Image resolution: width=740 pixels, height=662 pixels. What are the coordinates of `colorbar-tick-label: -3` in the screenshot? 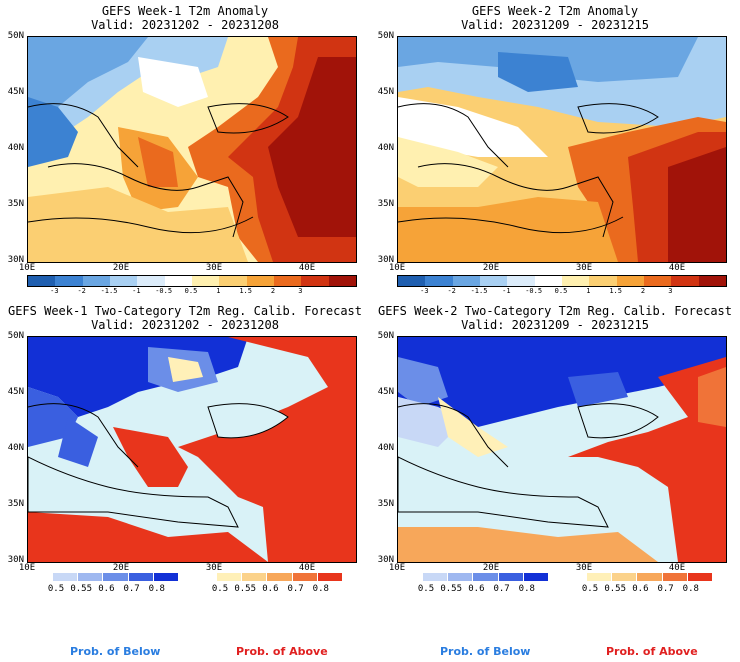 It's located at (424, 291).